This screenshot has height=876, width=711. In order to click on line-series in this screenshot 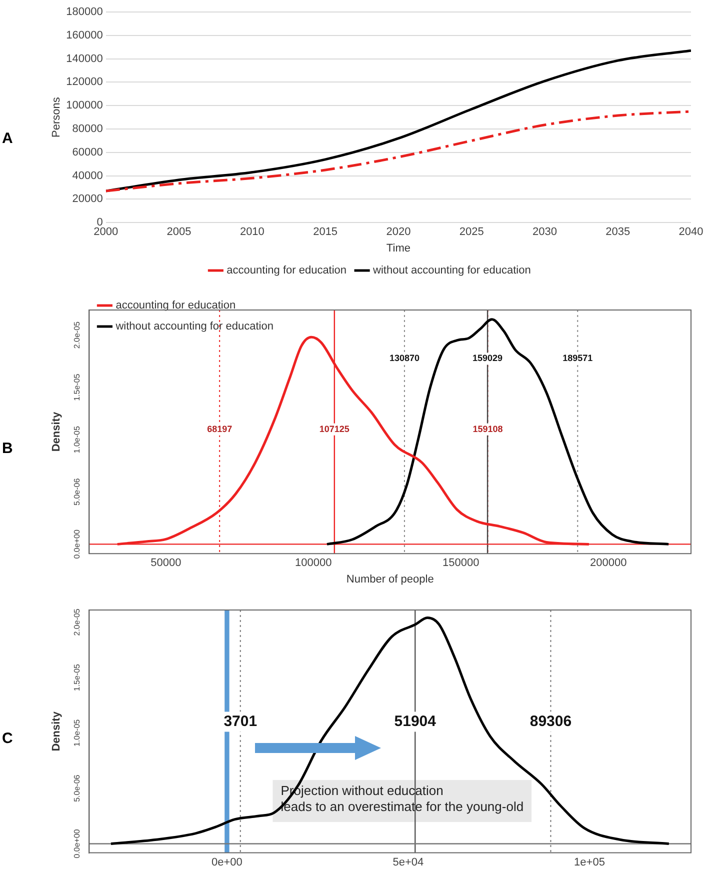, I will do `click(398, 151)`.